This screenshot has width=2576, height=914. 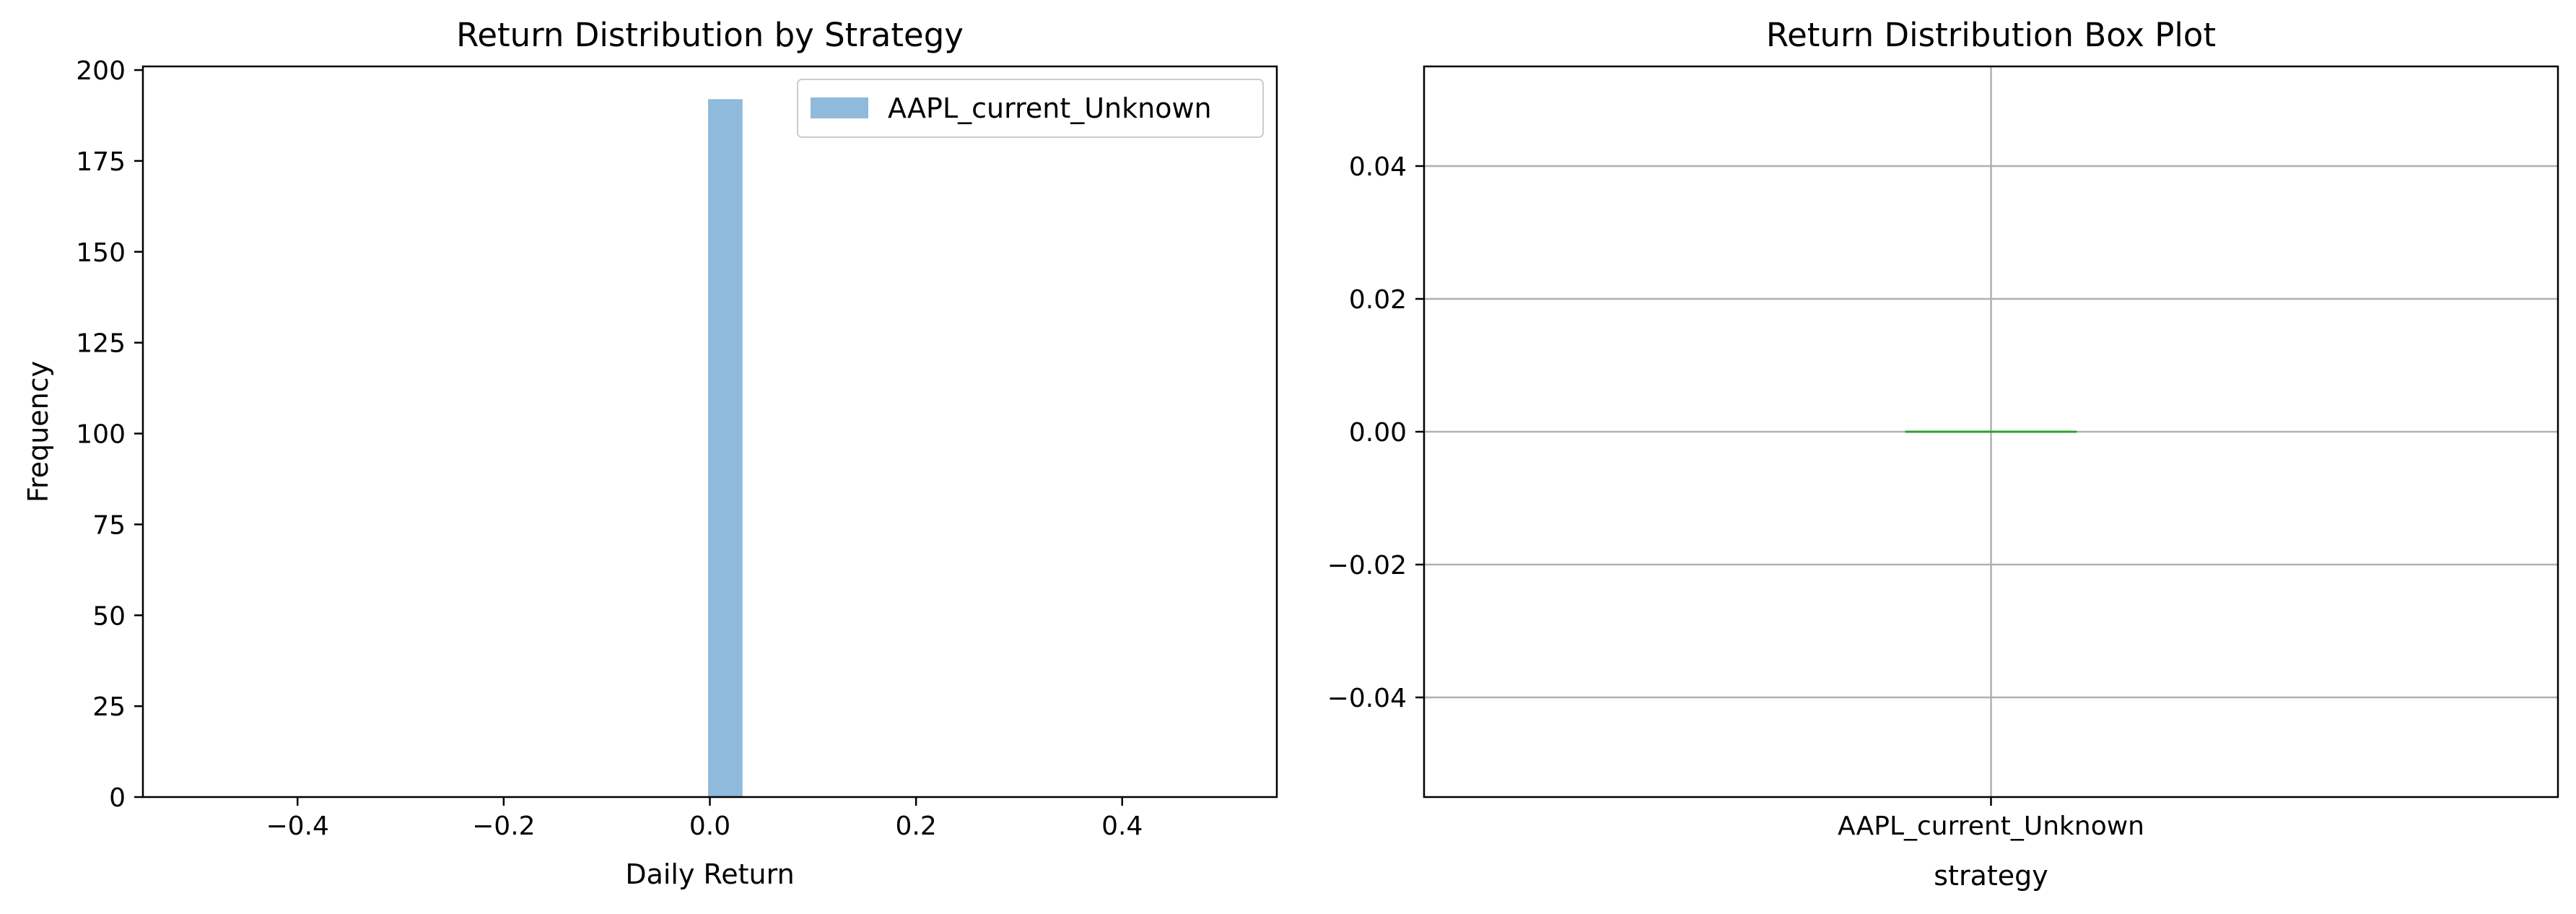 I want to click on x-tick-label: 0.0, so click(x=709, y=826).